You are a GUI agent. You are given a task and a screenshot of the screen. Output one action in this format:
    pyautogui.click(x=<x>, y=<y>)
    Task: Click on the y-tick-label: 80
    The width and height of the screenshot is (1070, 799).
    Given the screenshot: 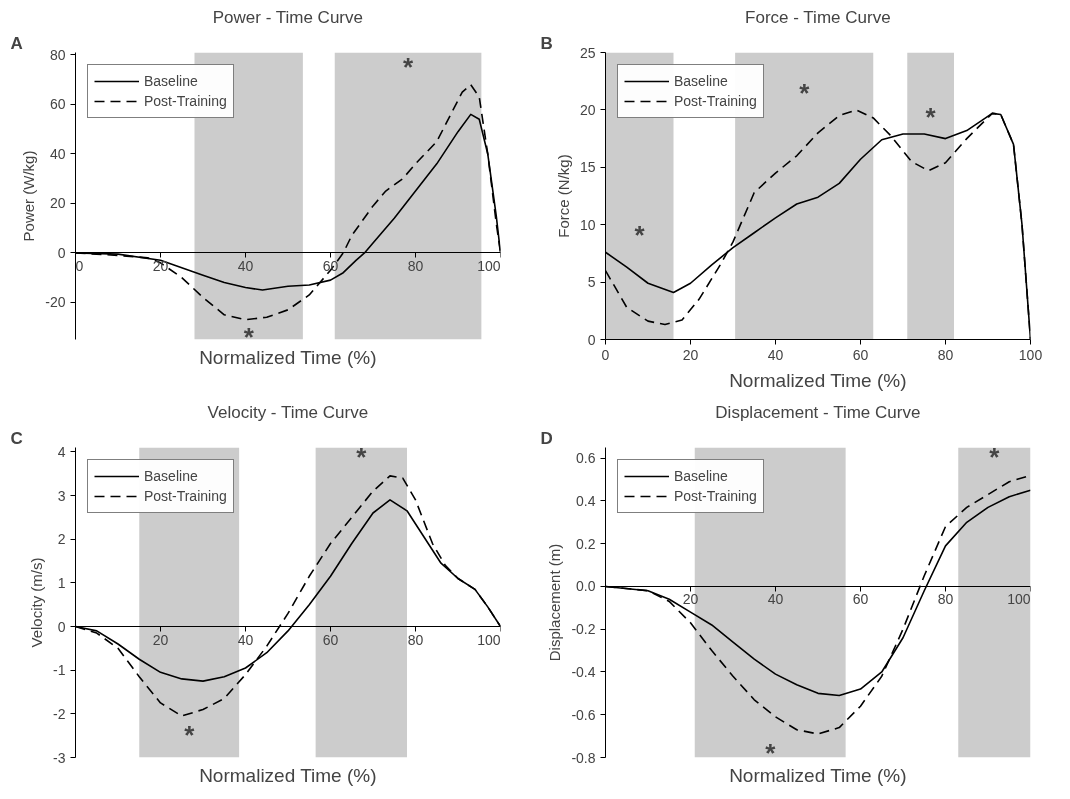 What is the action you would take?
    pyautogui.click(x=57, y=54)
    